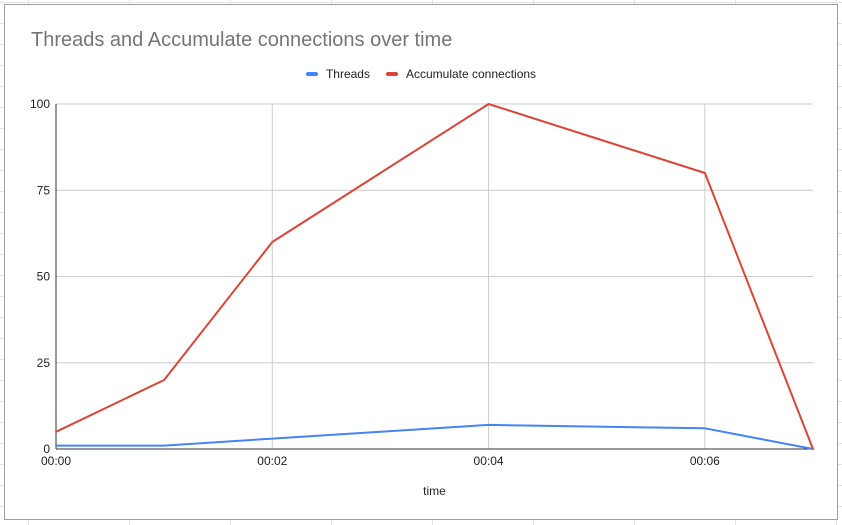  Describe the element at coordinates (46, 449) in the screenshot. I see `y-tick-label-0: 0` at that location.